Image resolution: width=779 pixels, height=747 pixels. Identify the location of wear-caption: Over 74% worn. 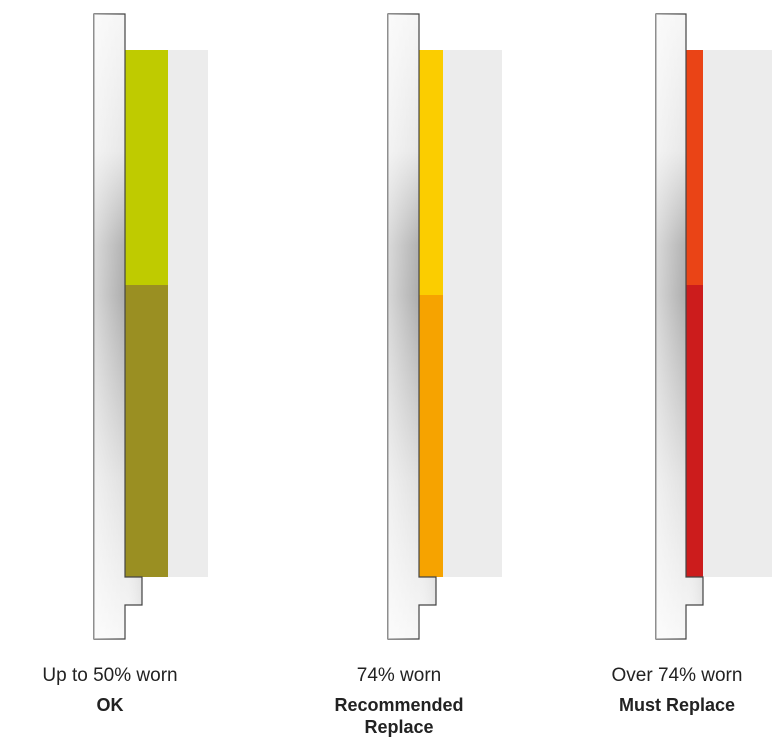
(677, 675).